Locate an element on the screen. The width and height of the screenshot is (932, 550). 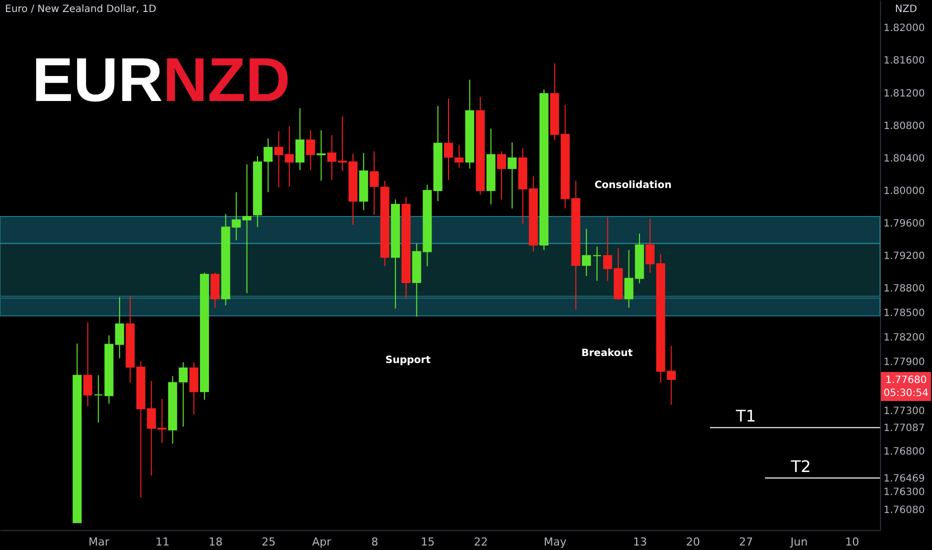
ref-line-label: T1 is located at coordinates (745, 416).